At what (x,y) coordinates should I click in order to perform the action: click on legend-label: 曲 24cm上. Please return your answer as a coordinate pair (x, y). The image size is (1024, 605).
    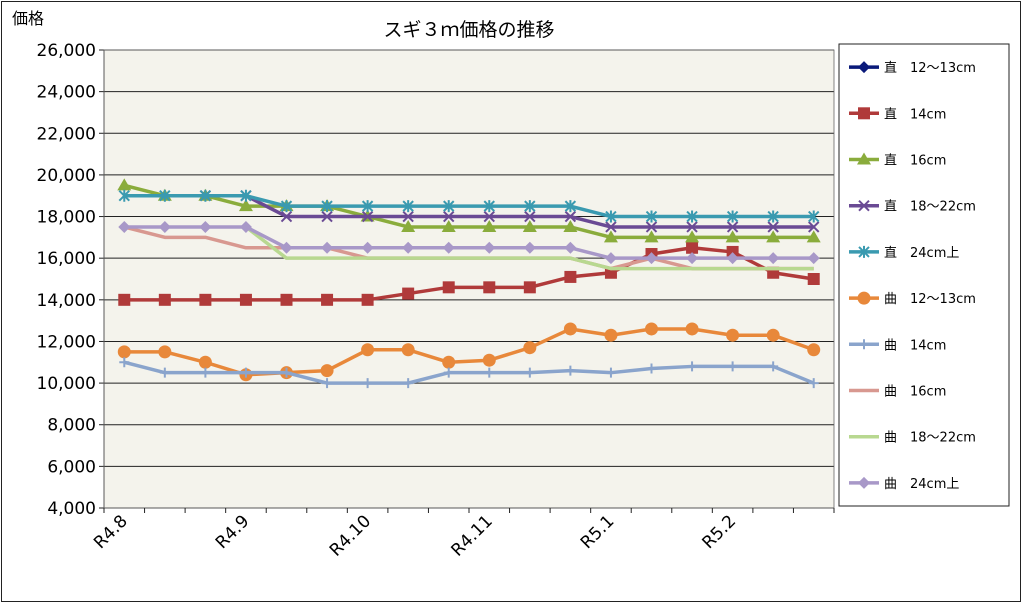
    Looking at the image, I should click on (921, 484).